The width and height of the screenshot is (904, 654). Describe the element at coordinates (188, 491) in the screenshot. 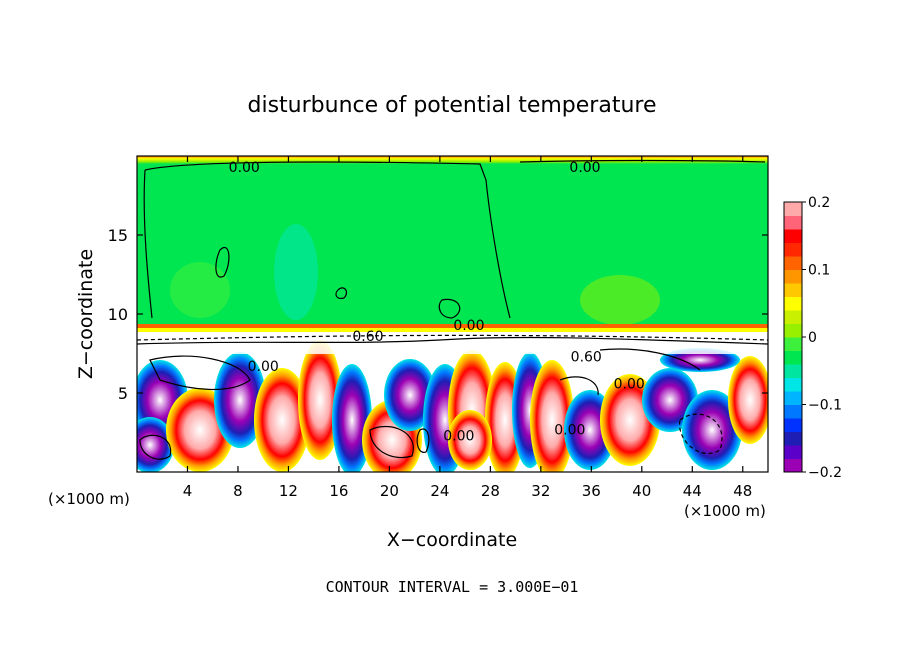

I see `x-tick-label: 4` at that location.